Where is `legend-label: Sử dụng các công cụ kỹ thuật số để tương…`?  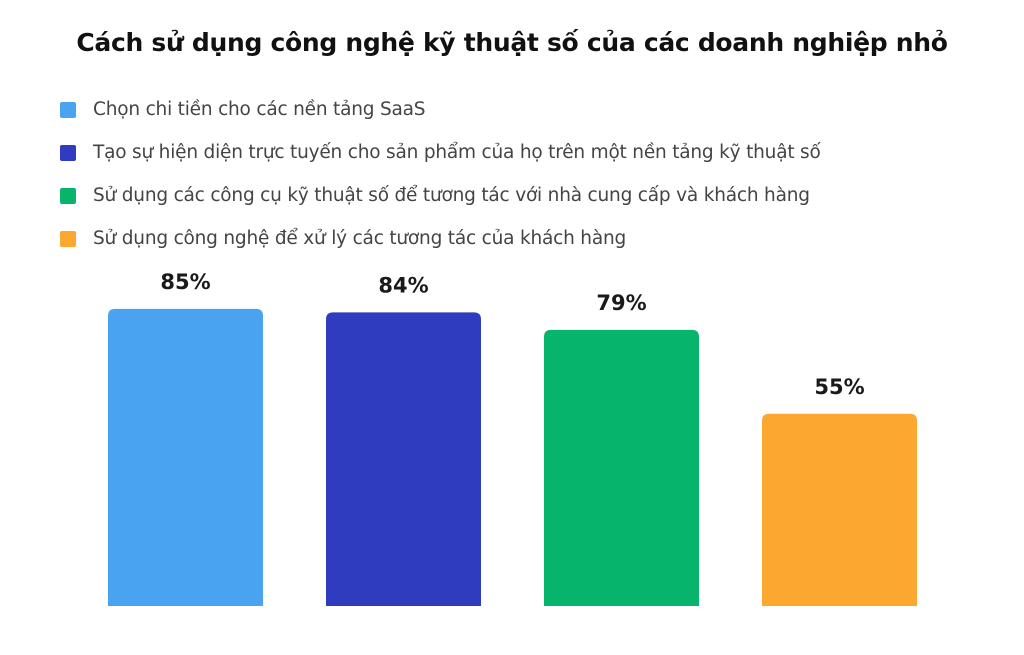 legend-label: Sử dụng các công cụ kỹ thuật số để tương… is located at coordinates (451, 195).